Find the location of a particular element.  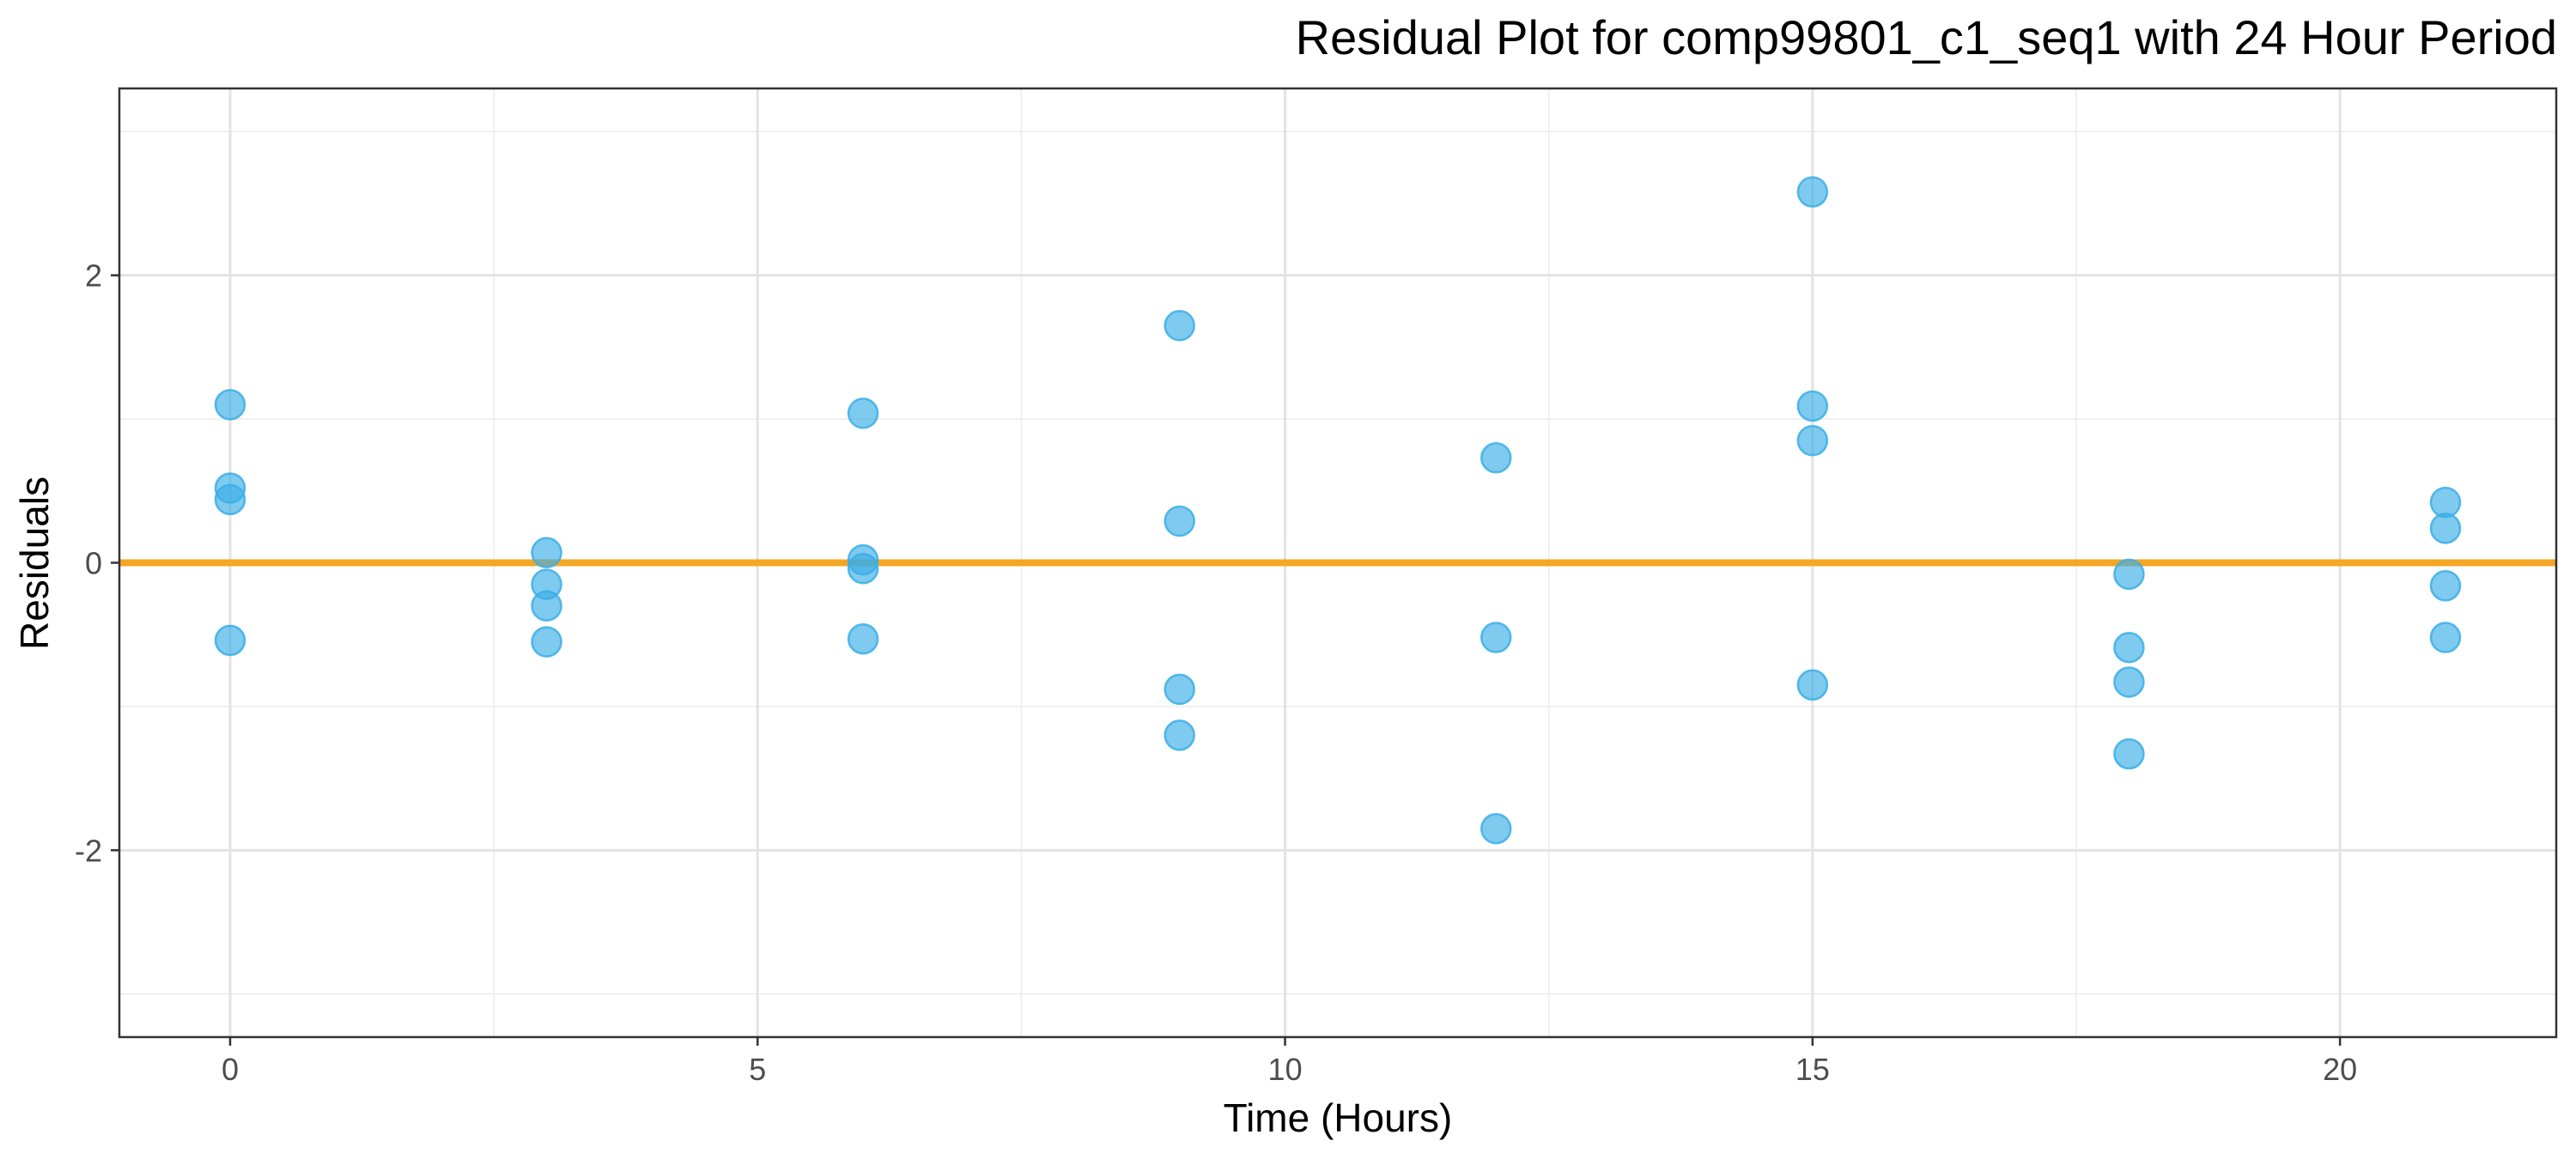

y-axis: -2 0 2 is located at coordinates (97, 563).